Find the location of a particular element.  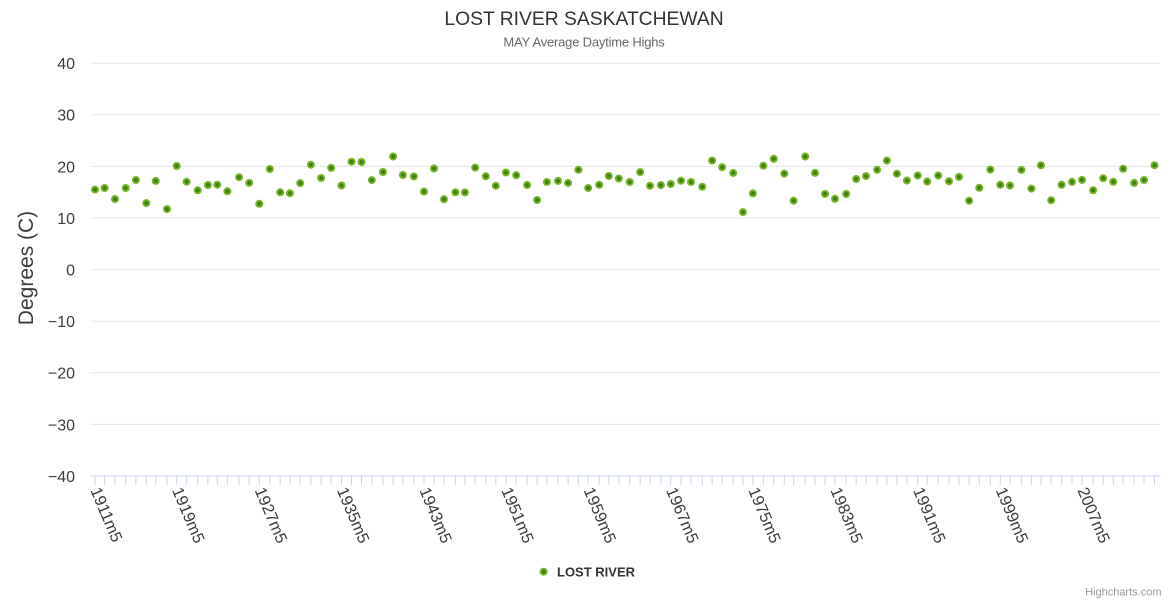

svg-text: LOST RIVER SASKATCHEWAN is located at coordinates (583, 19).